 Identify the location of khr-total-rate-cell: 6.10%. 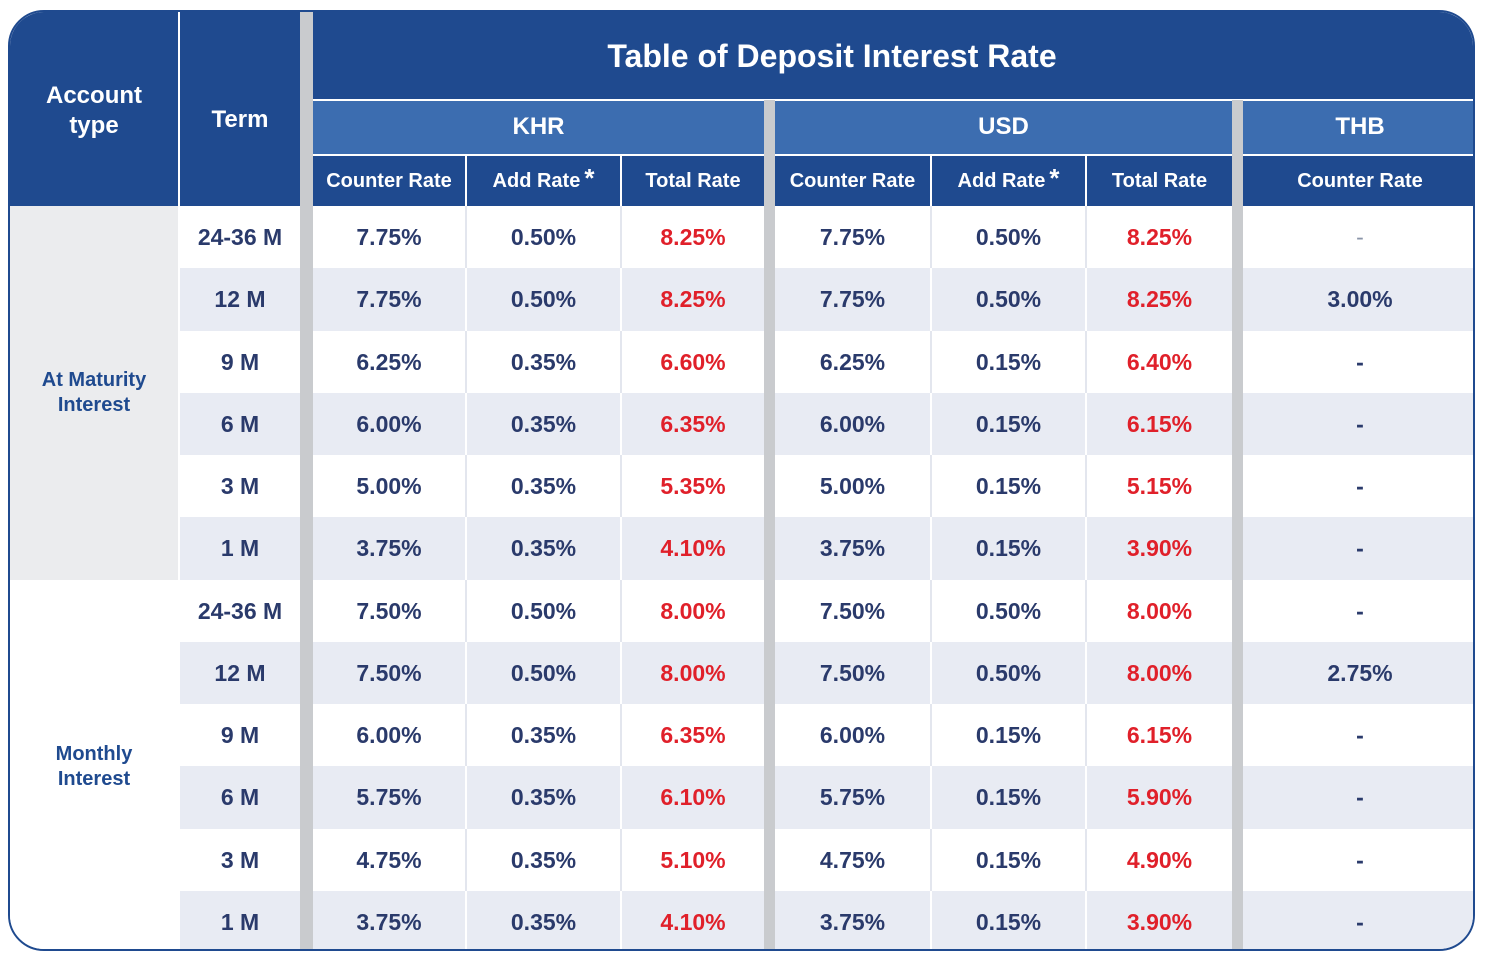
(693, 797).